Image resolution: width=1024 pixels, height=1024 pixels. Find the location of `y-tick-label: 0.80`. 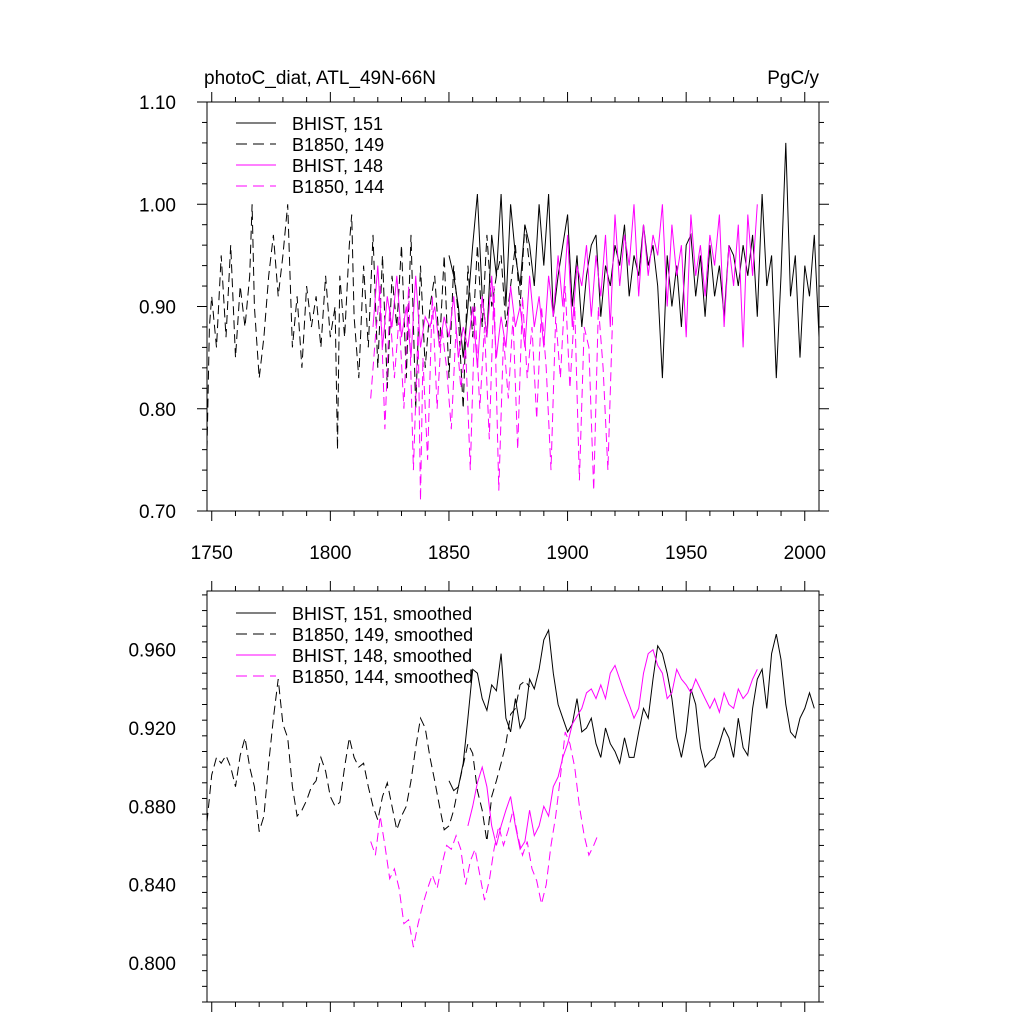

y-tick-label: 0.80 is located at coordinates (157, 410).